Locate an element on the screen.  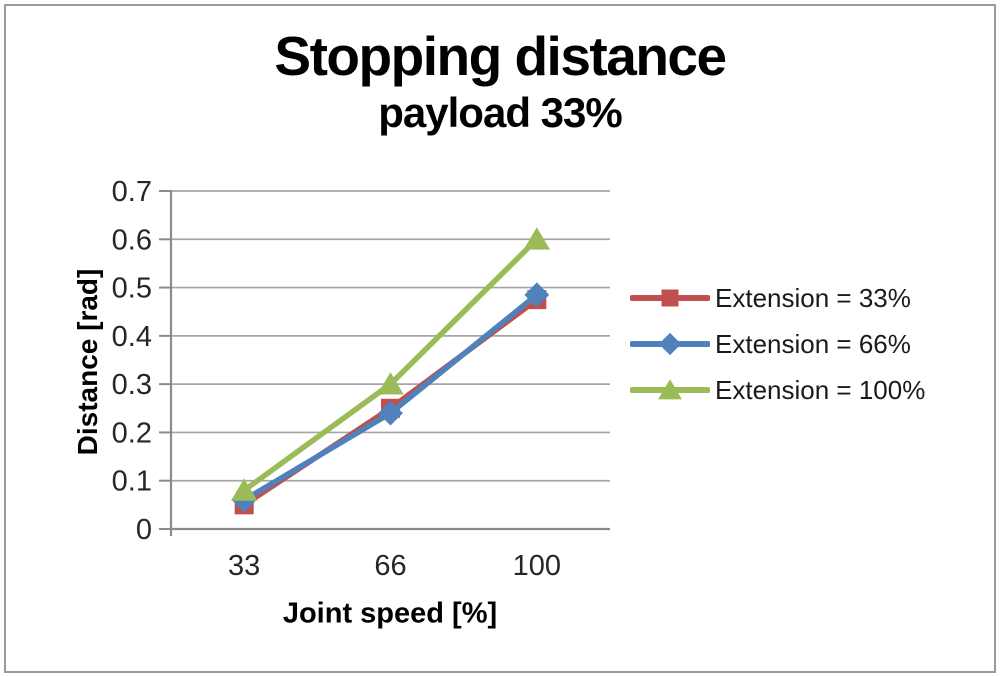
legend-marker-diamond-icon is located at coordinates (670, 344).